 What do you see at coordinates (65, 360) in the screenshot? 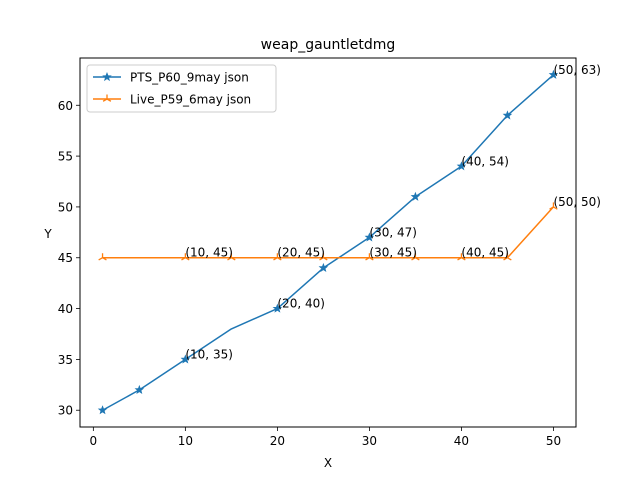
I see `y-tick-label: 35` at bounding box center [65, 360].